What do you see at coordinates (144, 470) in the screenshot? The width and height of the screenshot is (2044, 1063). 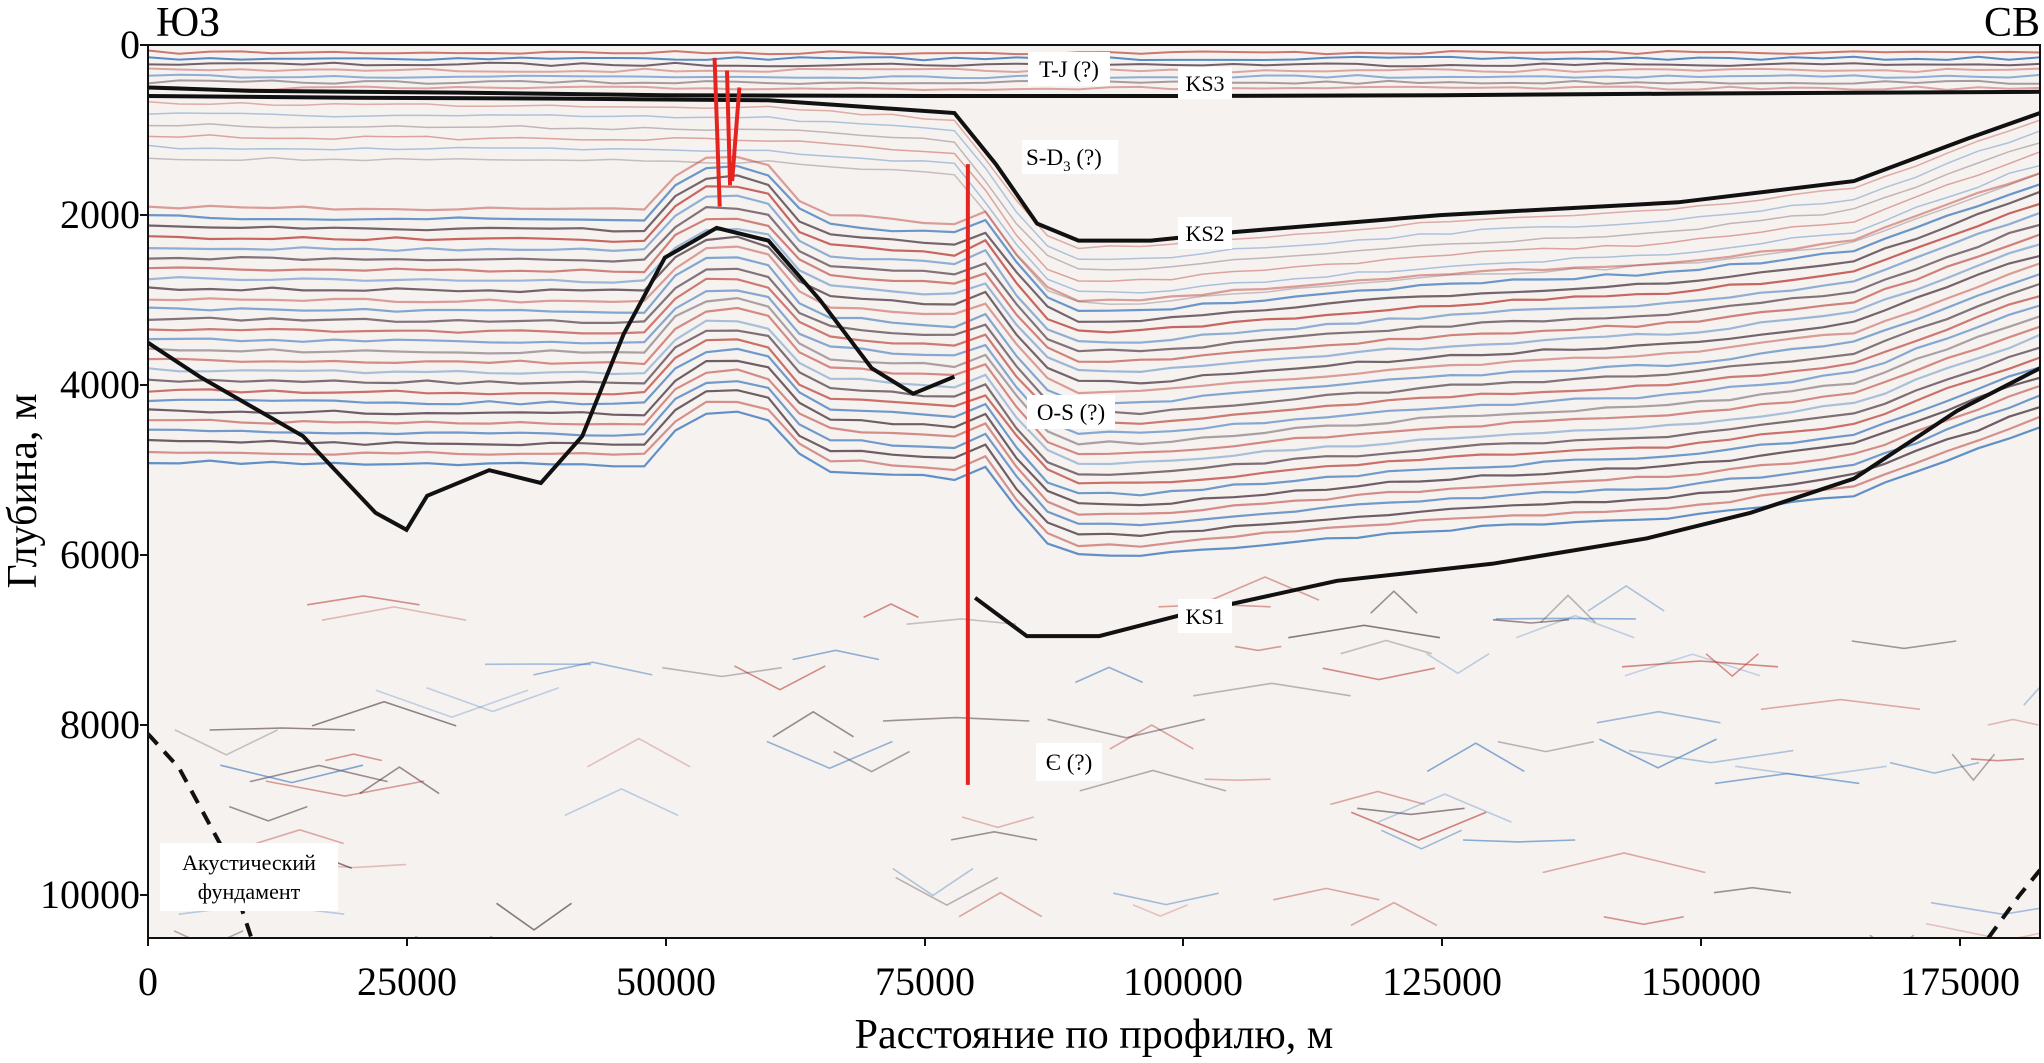 I see `y-axis` at bounding box center [144, 470].